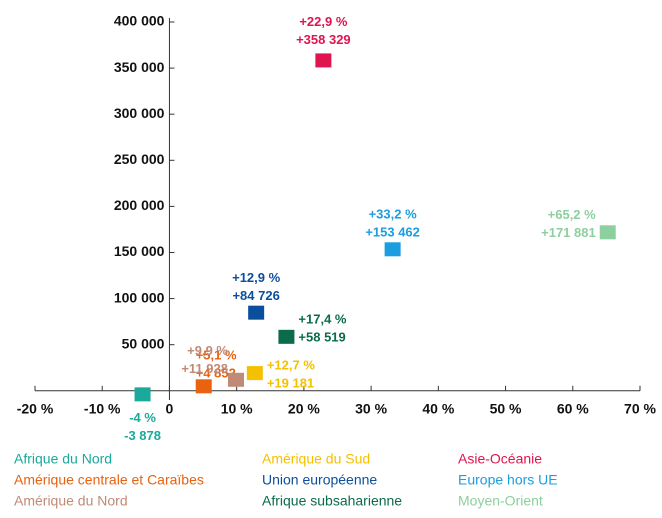  Describe the element at coordinates (207, 350) in the screenshot. I see `data-label: +9,9 %` at that location.